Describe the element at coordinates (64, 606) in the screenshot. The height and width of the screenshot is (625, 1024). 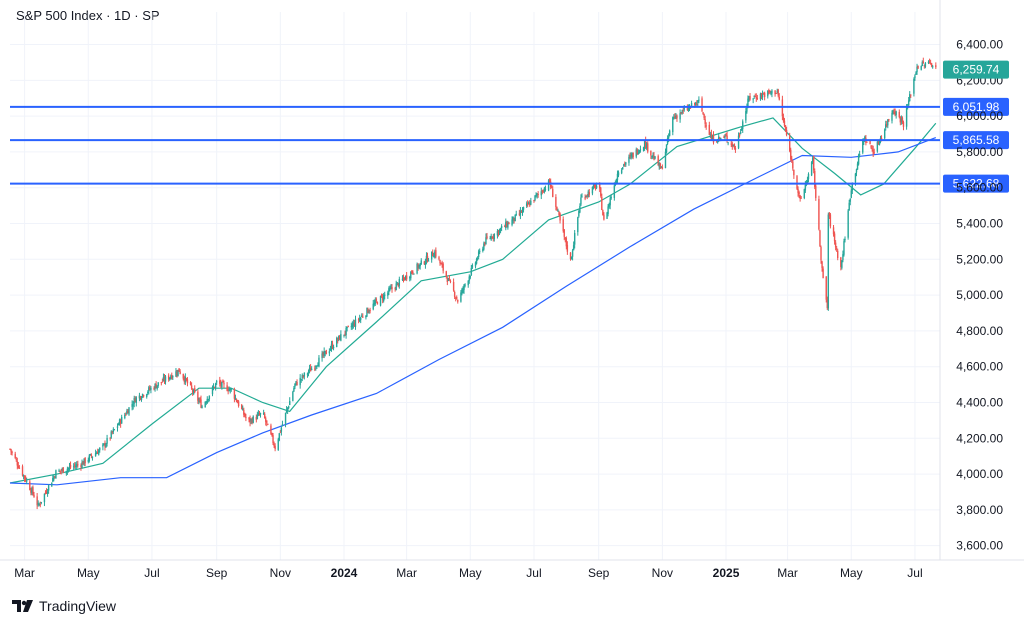
I see `tradingview-brand: TradingView` at that location.